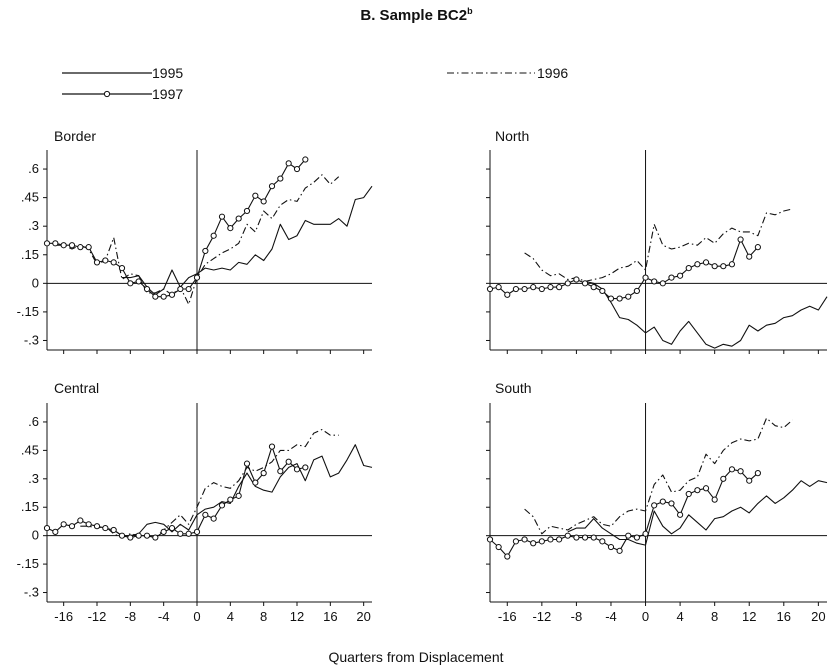 This screenshot has width=833, height=670. I want to click on y-tick-label-border: .45, so click(30, 197).